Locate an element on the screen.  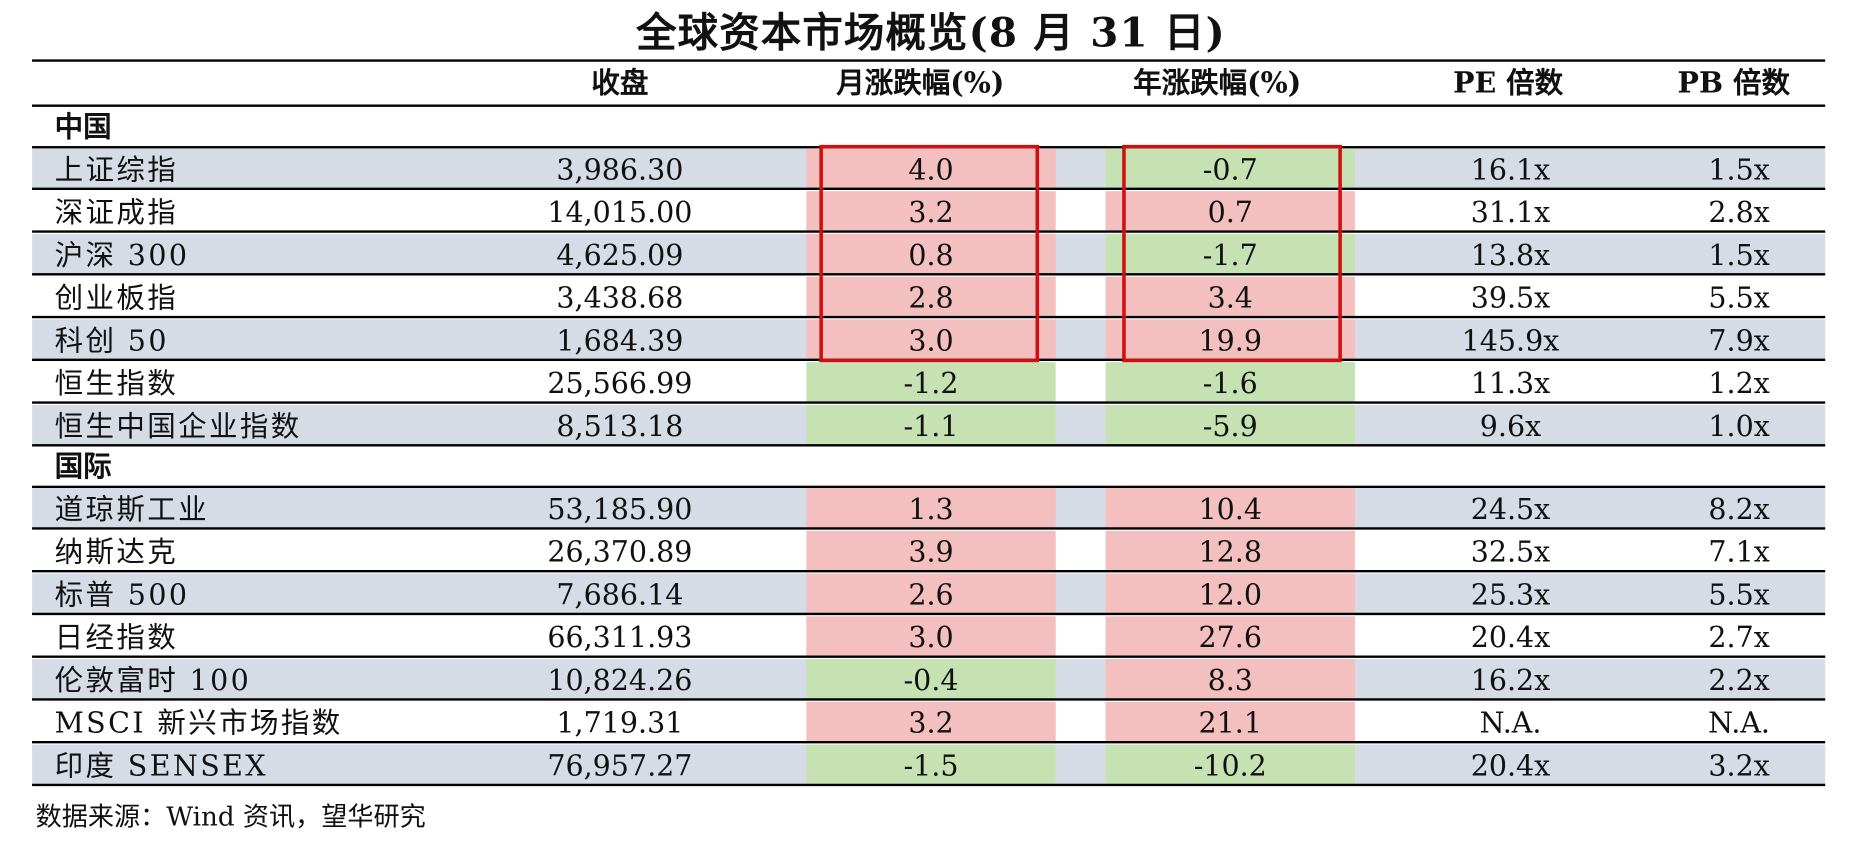
month-change-value: 2.8 is located at coordinates (931, 298).